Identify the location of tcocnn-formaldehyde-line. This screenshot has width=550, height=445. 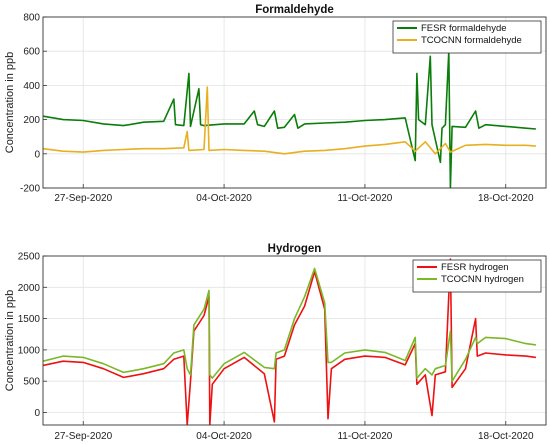
(289, 120).